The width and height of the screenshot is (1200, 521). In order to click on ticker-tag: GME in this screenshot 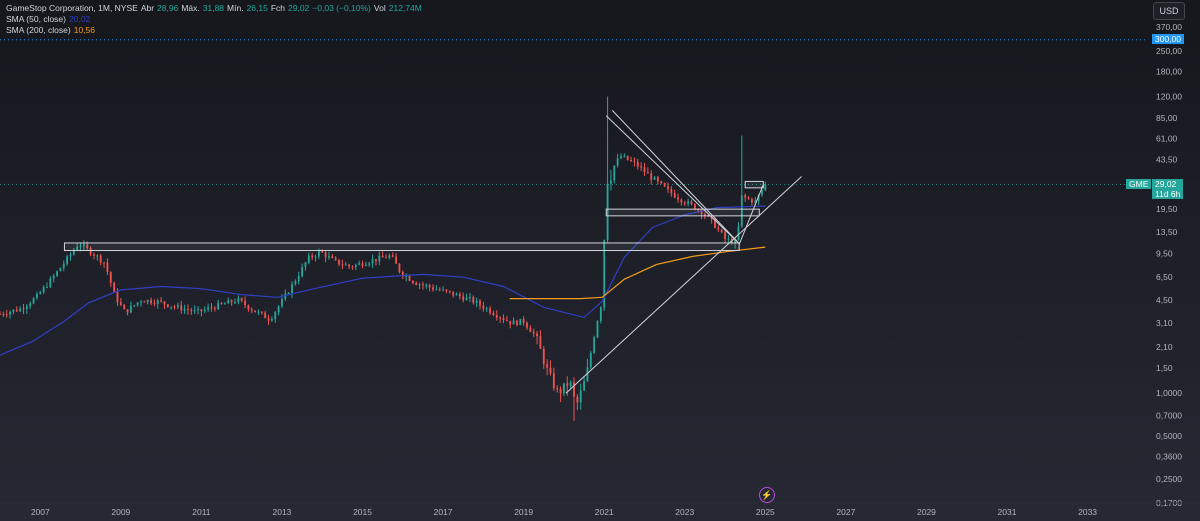, I will do `click(1139, 183)`.